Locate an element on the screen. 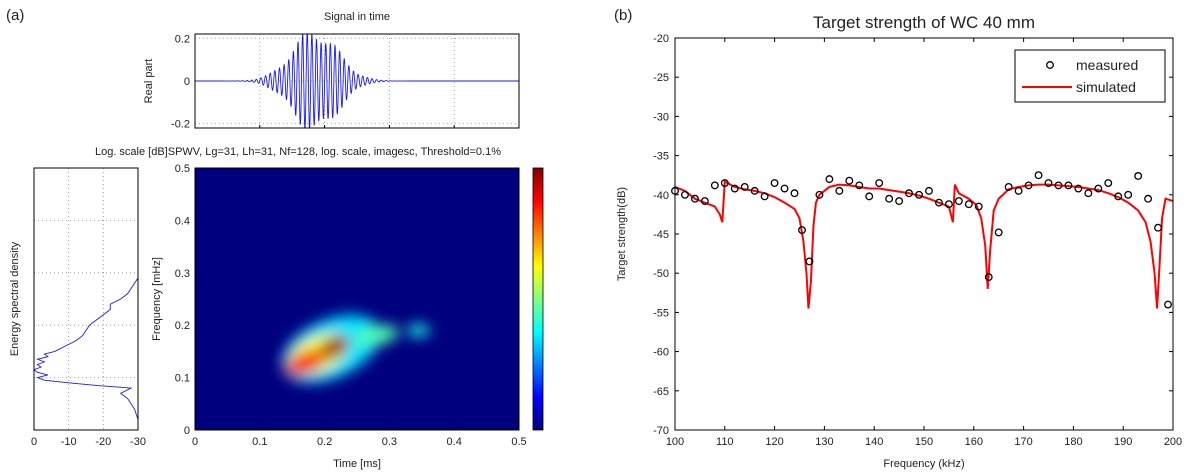 The width and height of the screenshot is (1195, 473). ts-x-tick-label: 200 is located at coordinates (1173, 442).